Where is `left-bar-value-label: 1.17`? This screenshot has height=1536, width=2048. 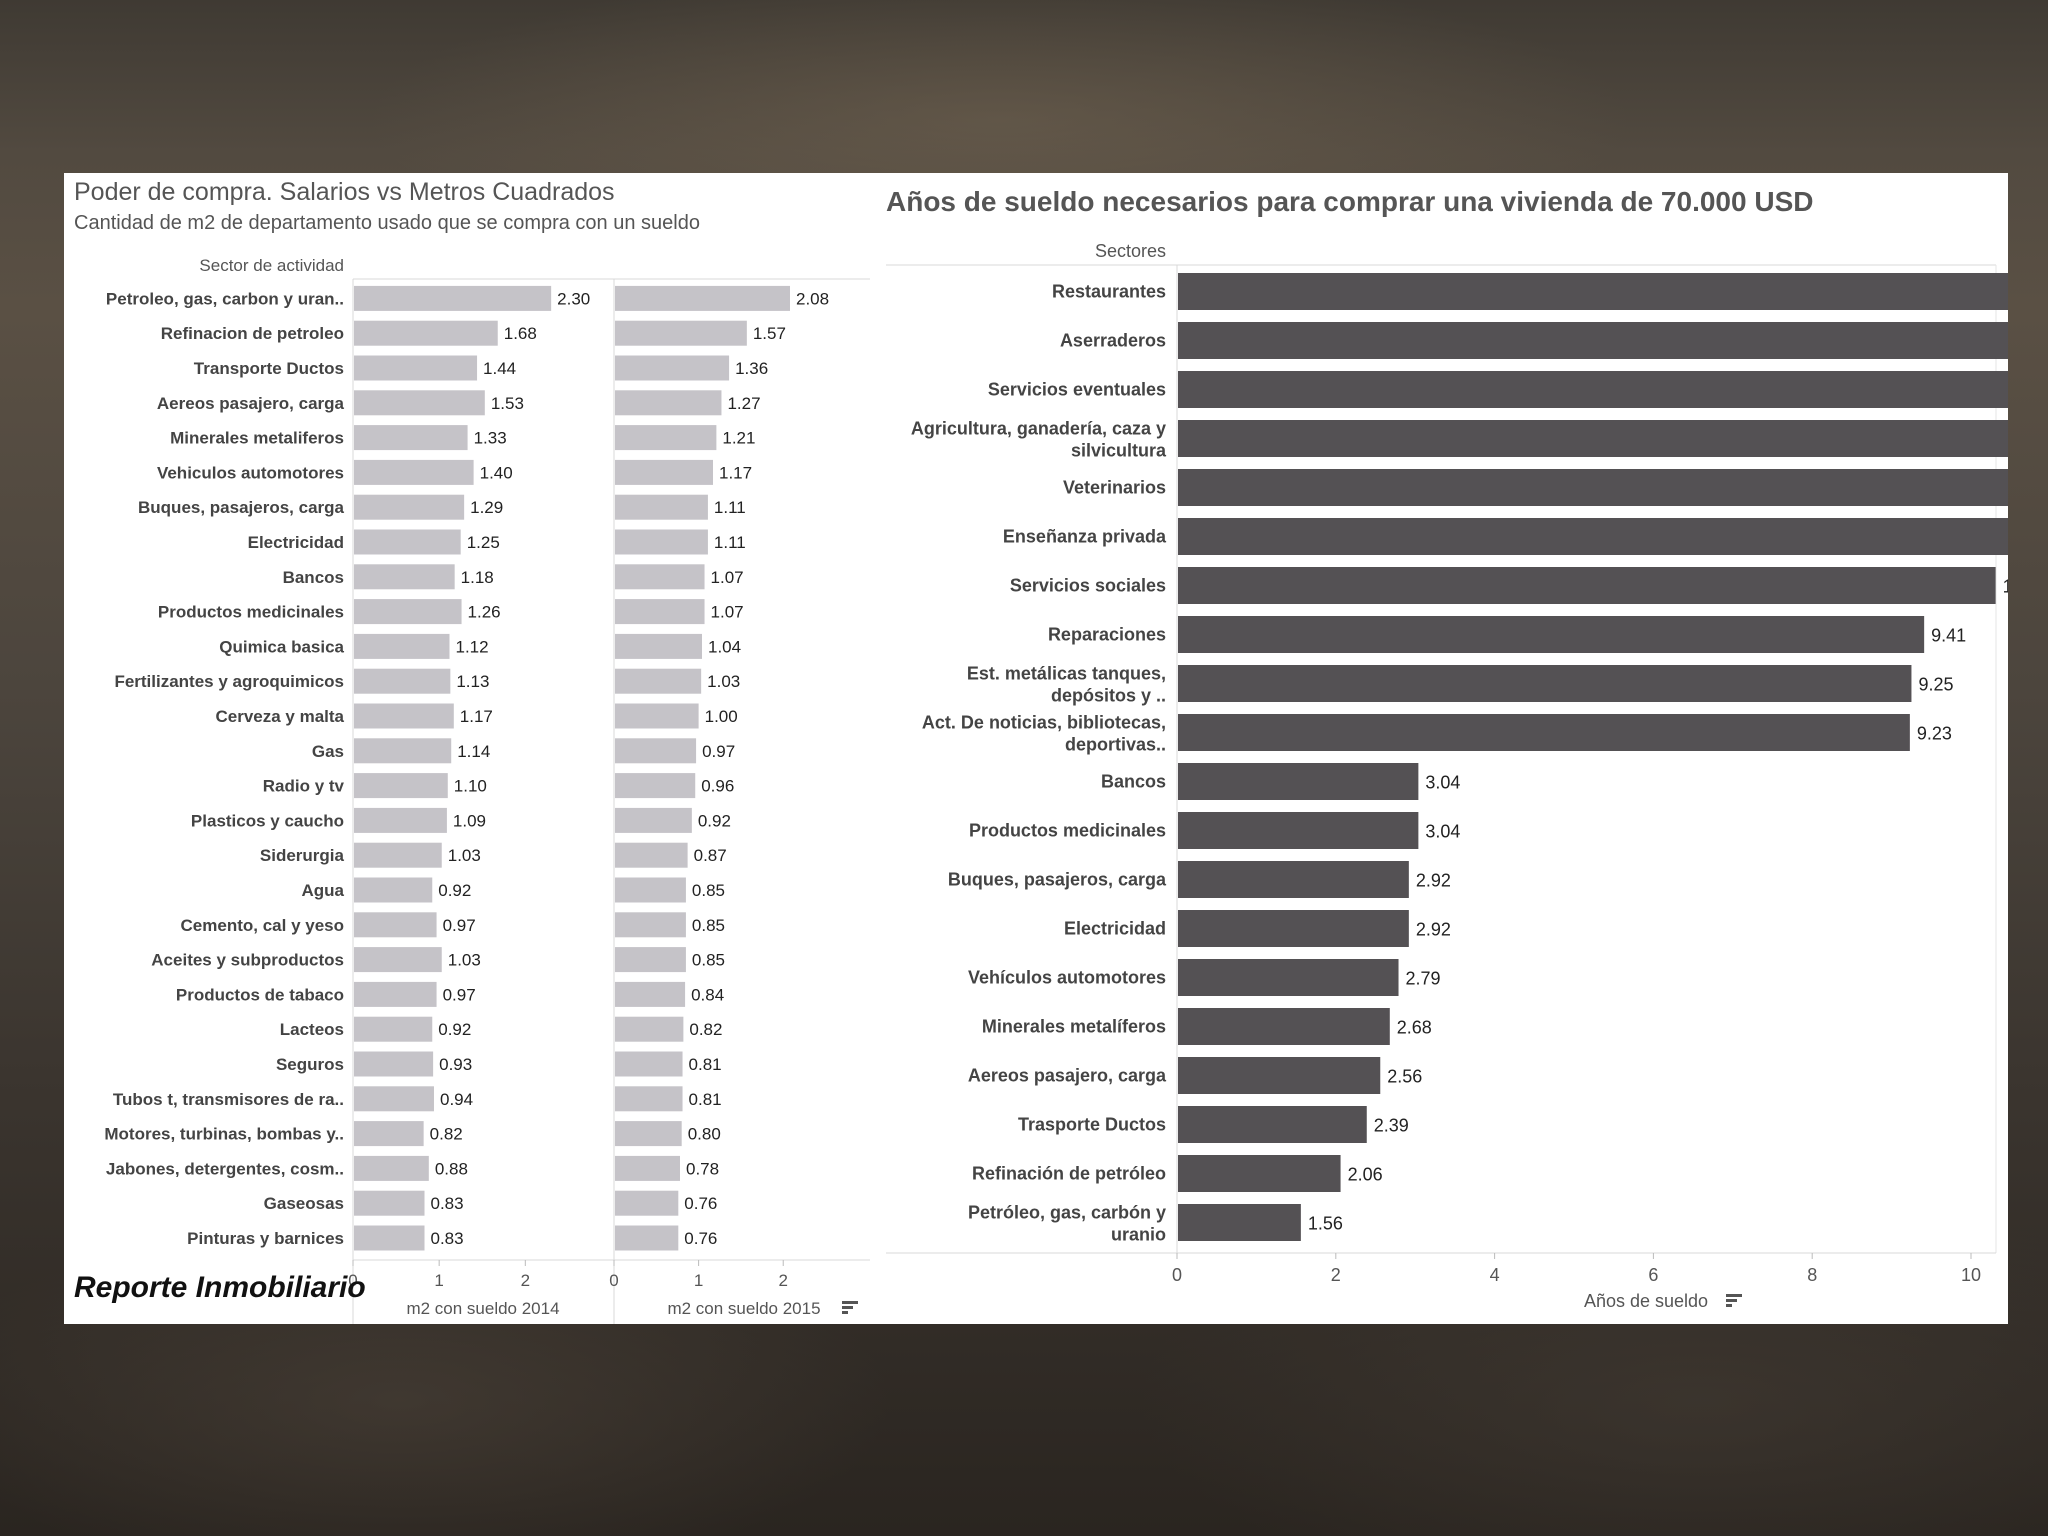
left-bar-value-label: 1.17 is located at coordinates (476, 716).